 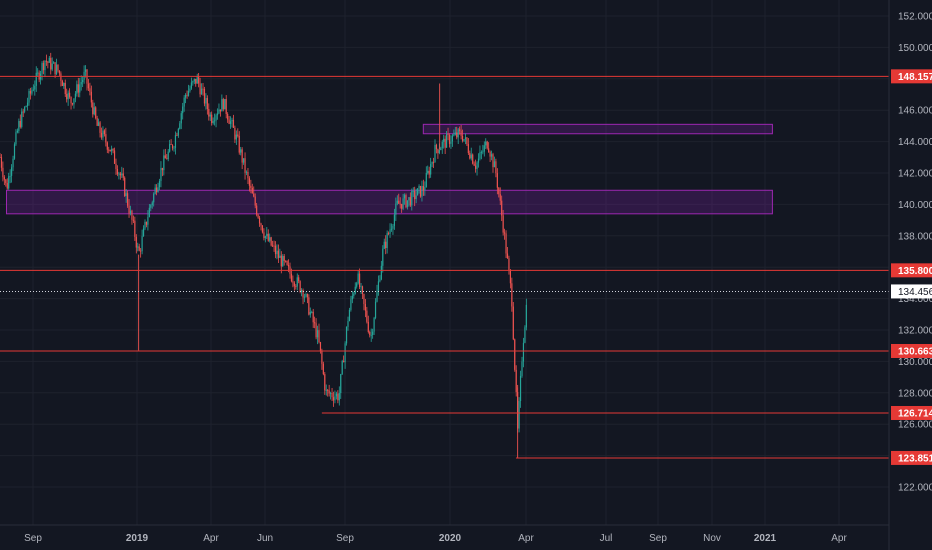 I want to click on y-tick-label: 144.000, so click(x=915, y=142).